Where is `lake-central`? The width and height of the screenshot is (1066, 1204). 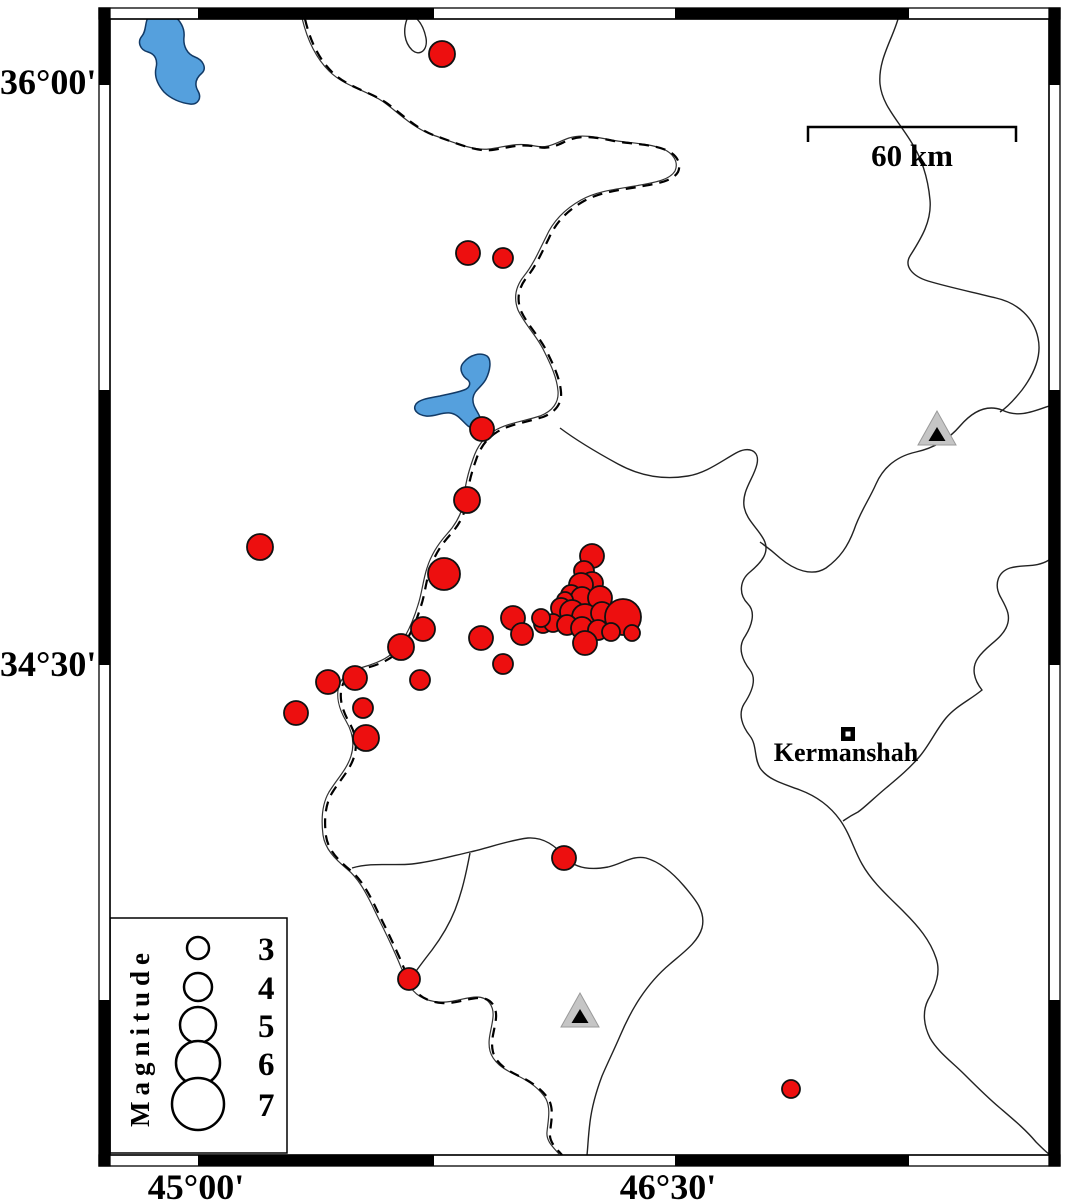
lake-central is located at coordinates (452, 391).